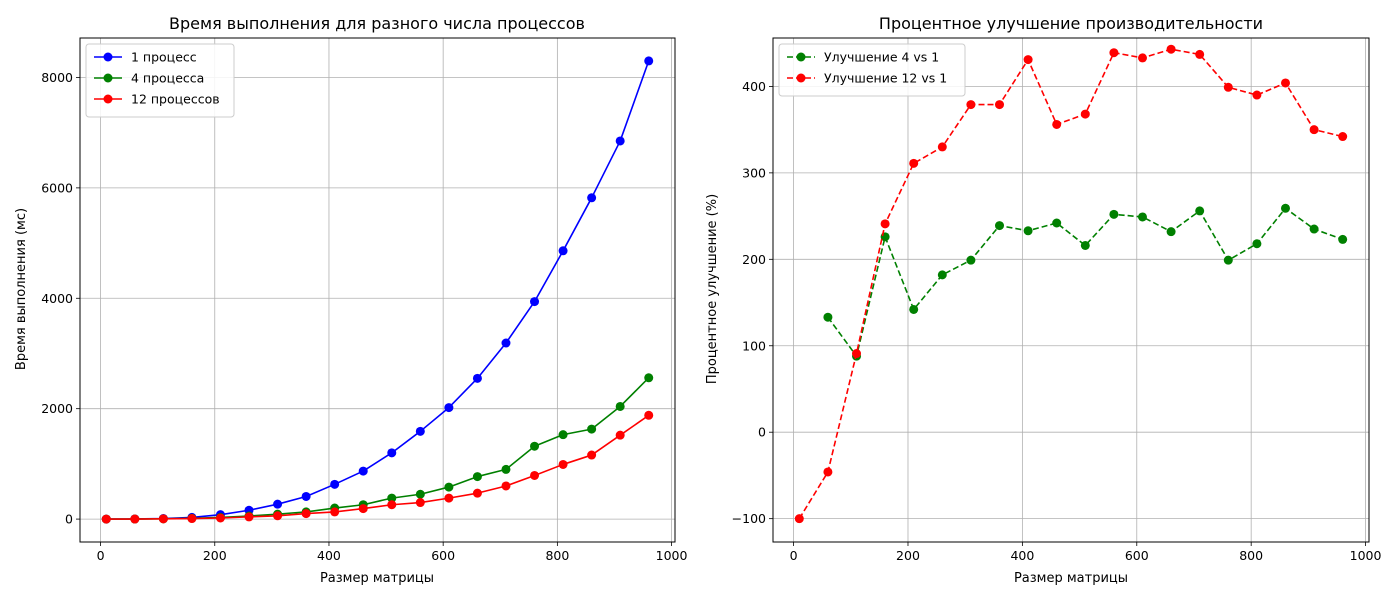  I want to click on y-tick-label: −100, so click(749, 518).